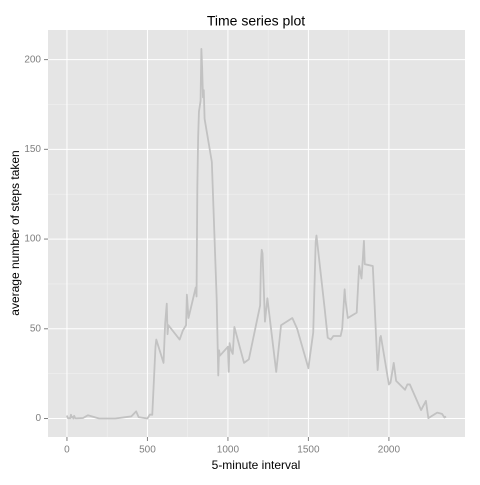 This screenshot has height=485, width=480. I want to click on y-tick-label: 100, so click(32, 239).